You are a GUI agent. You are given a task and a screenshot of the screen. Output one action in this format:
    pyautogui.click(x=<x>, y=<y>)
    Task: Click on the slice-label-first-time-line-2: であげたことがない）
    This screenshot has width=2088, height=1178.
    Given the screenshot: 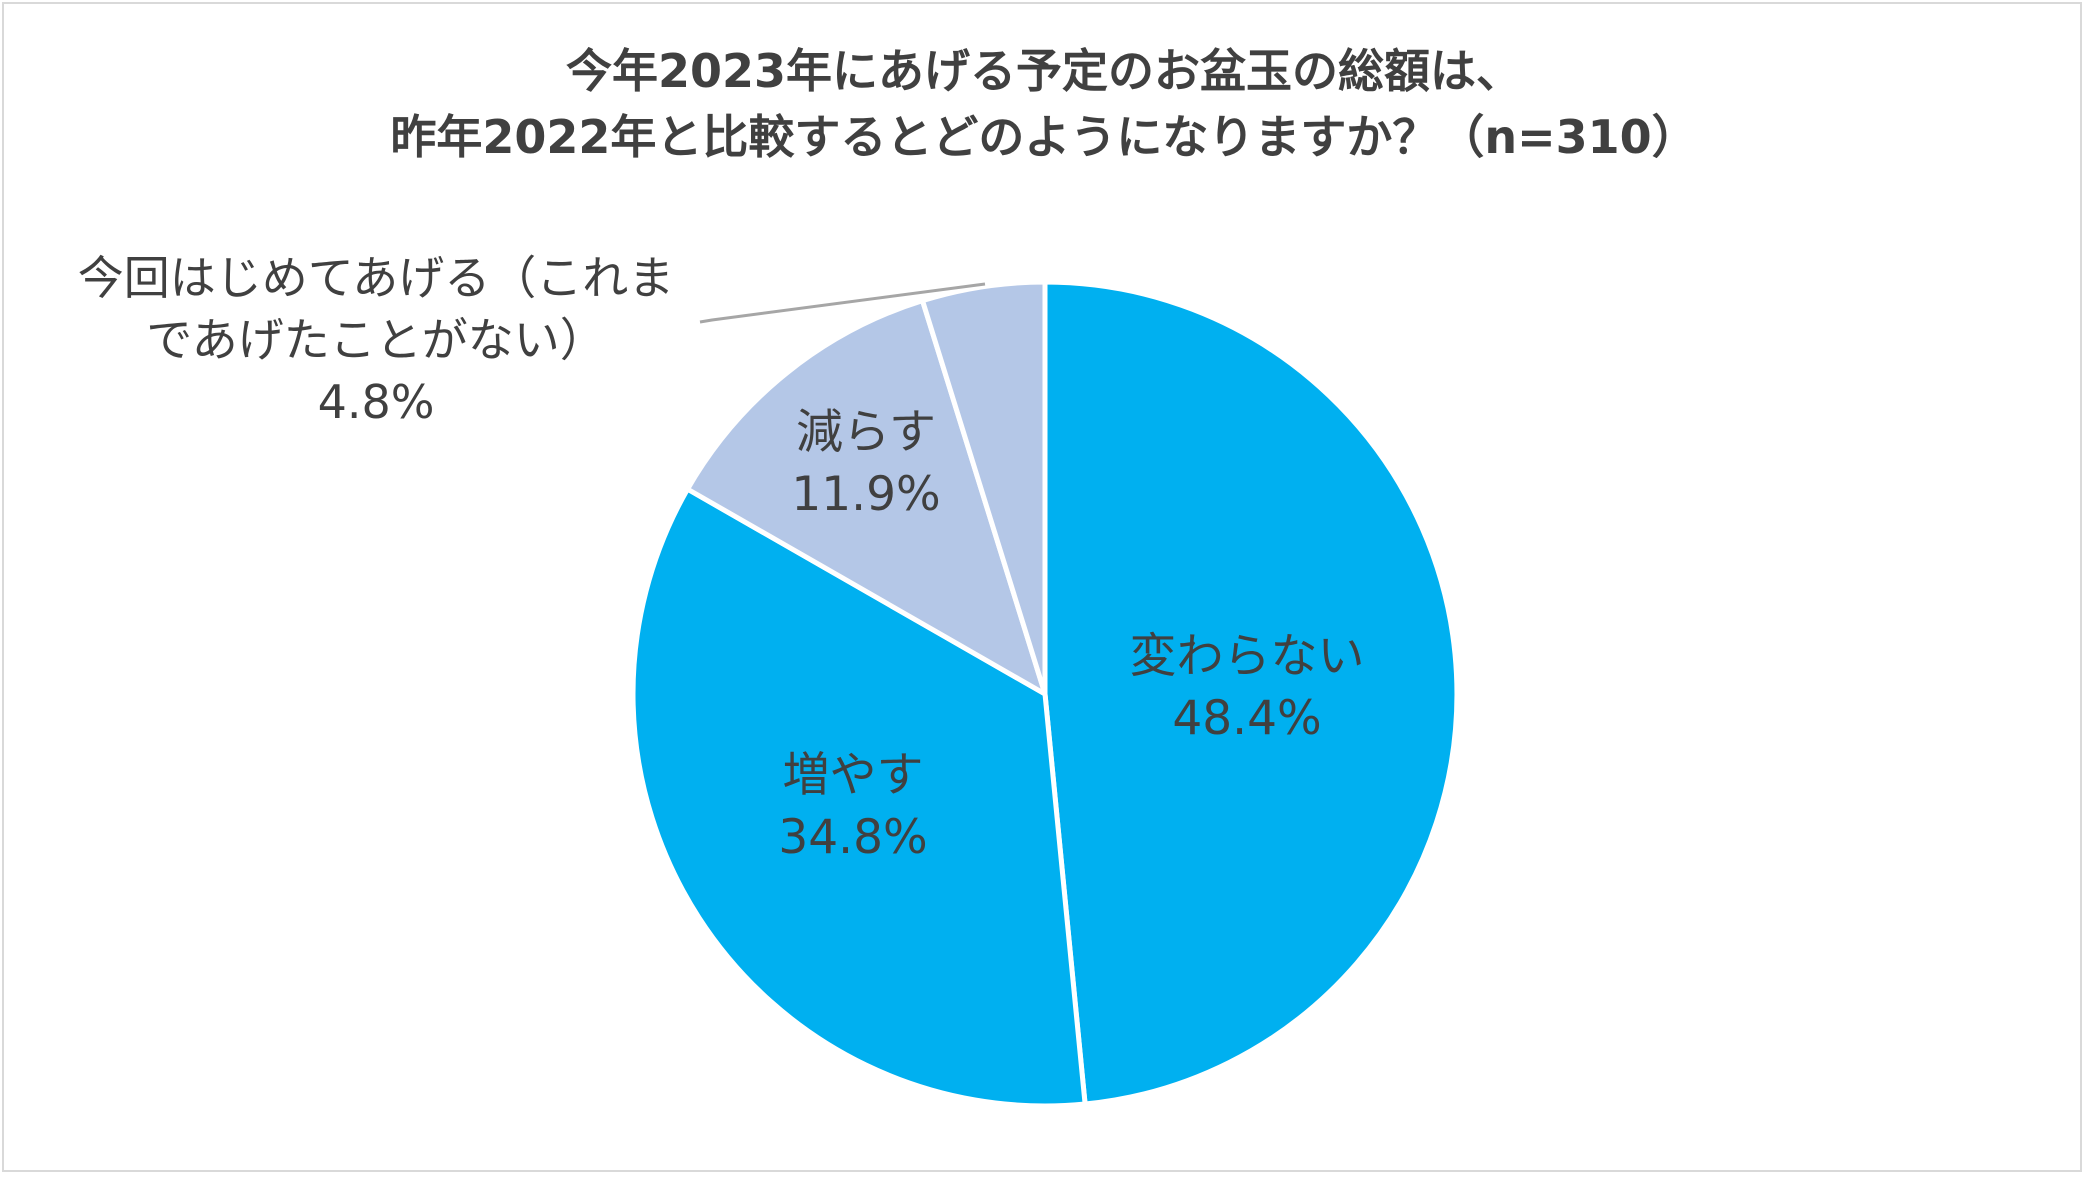 What is the action you would take?
    pyautogui.click(x=376, y=340)
    